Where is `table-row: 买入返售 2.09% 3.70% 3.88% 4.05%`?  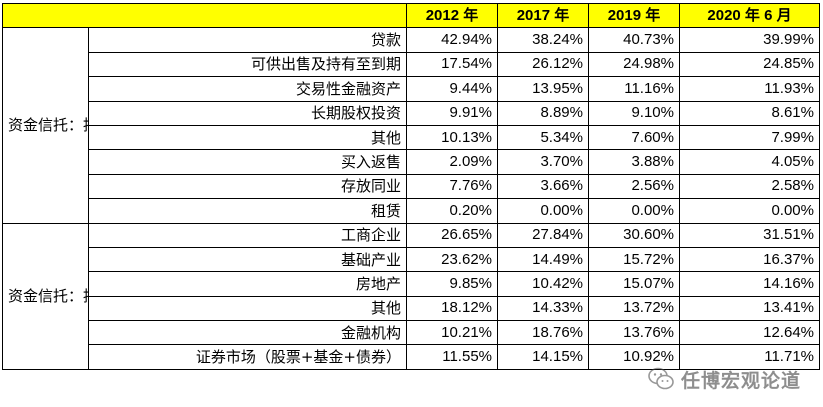
table-row: 买入返售 2.09% 3.70% 3.88% 4.05% is located at coordinates (411, 162).